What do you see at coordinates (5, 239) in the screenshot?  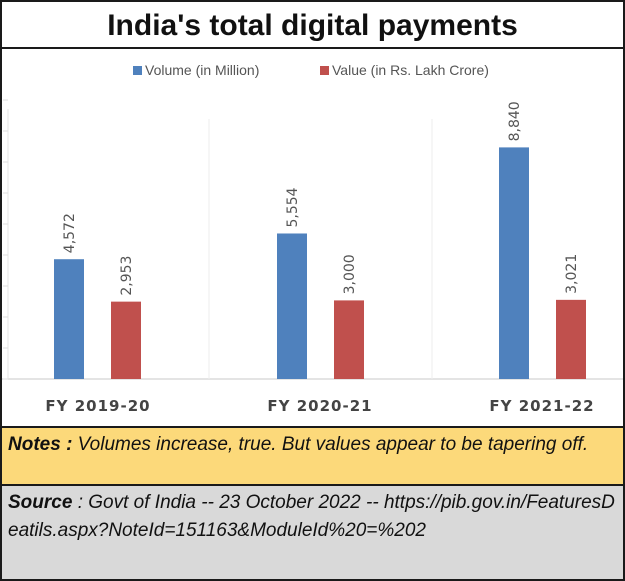 I see `y-axis-ticks` at bounding box center [5, 239].